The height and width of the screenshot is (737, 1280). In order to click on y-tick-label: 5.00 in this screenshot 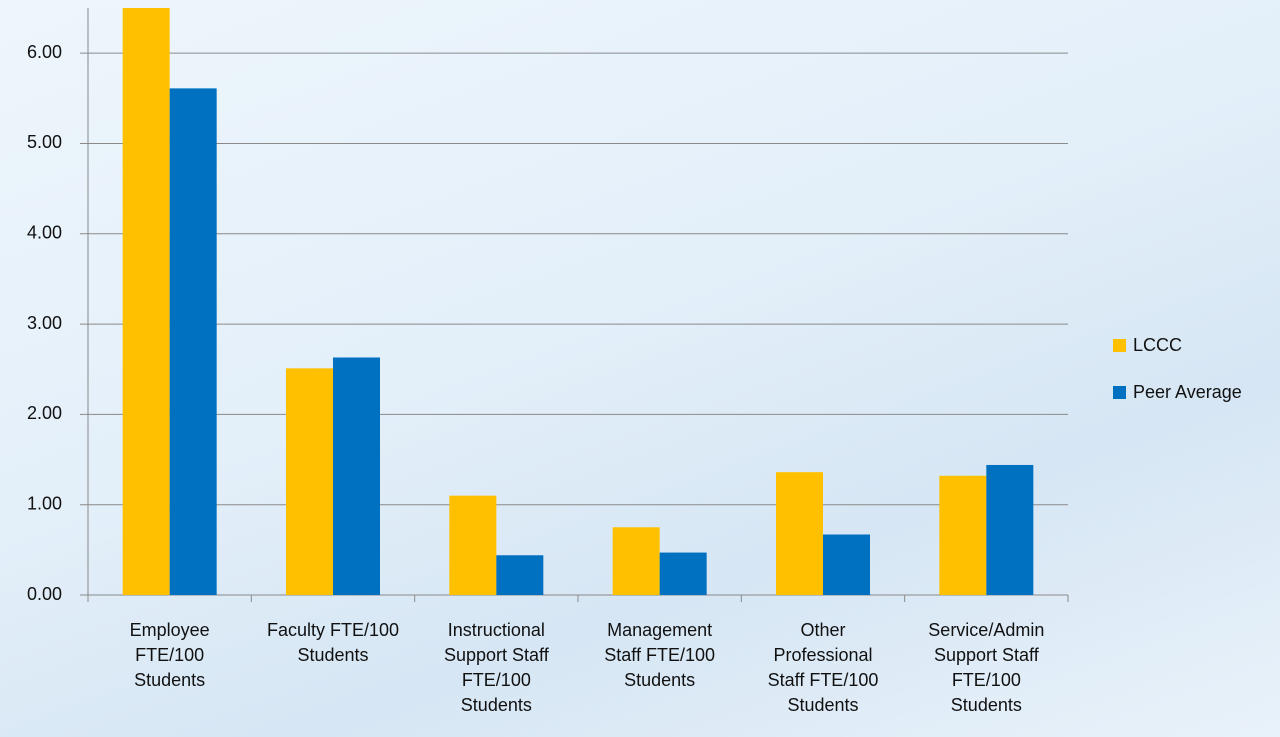, I will do `click(44, 142)`.